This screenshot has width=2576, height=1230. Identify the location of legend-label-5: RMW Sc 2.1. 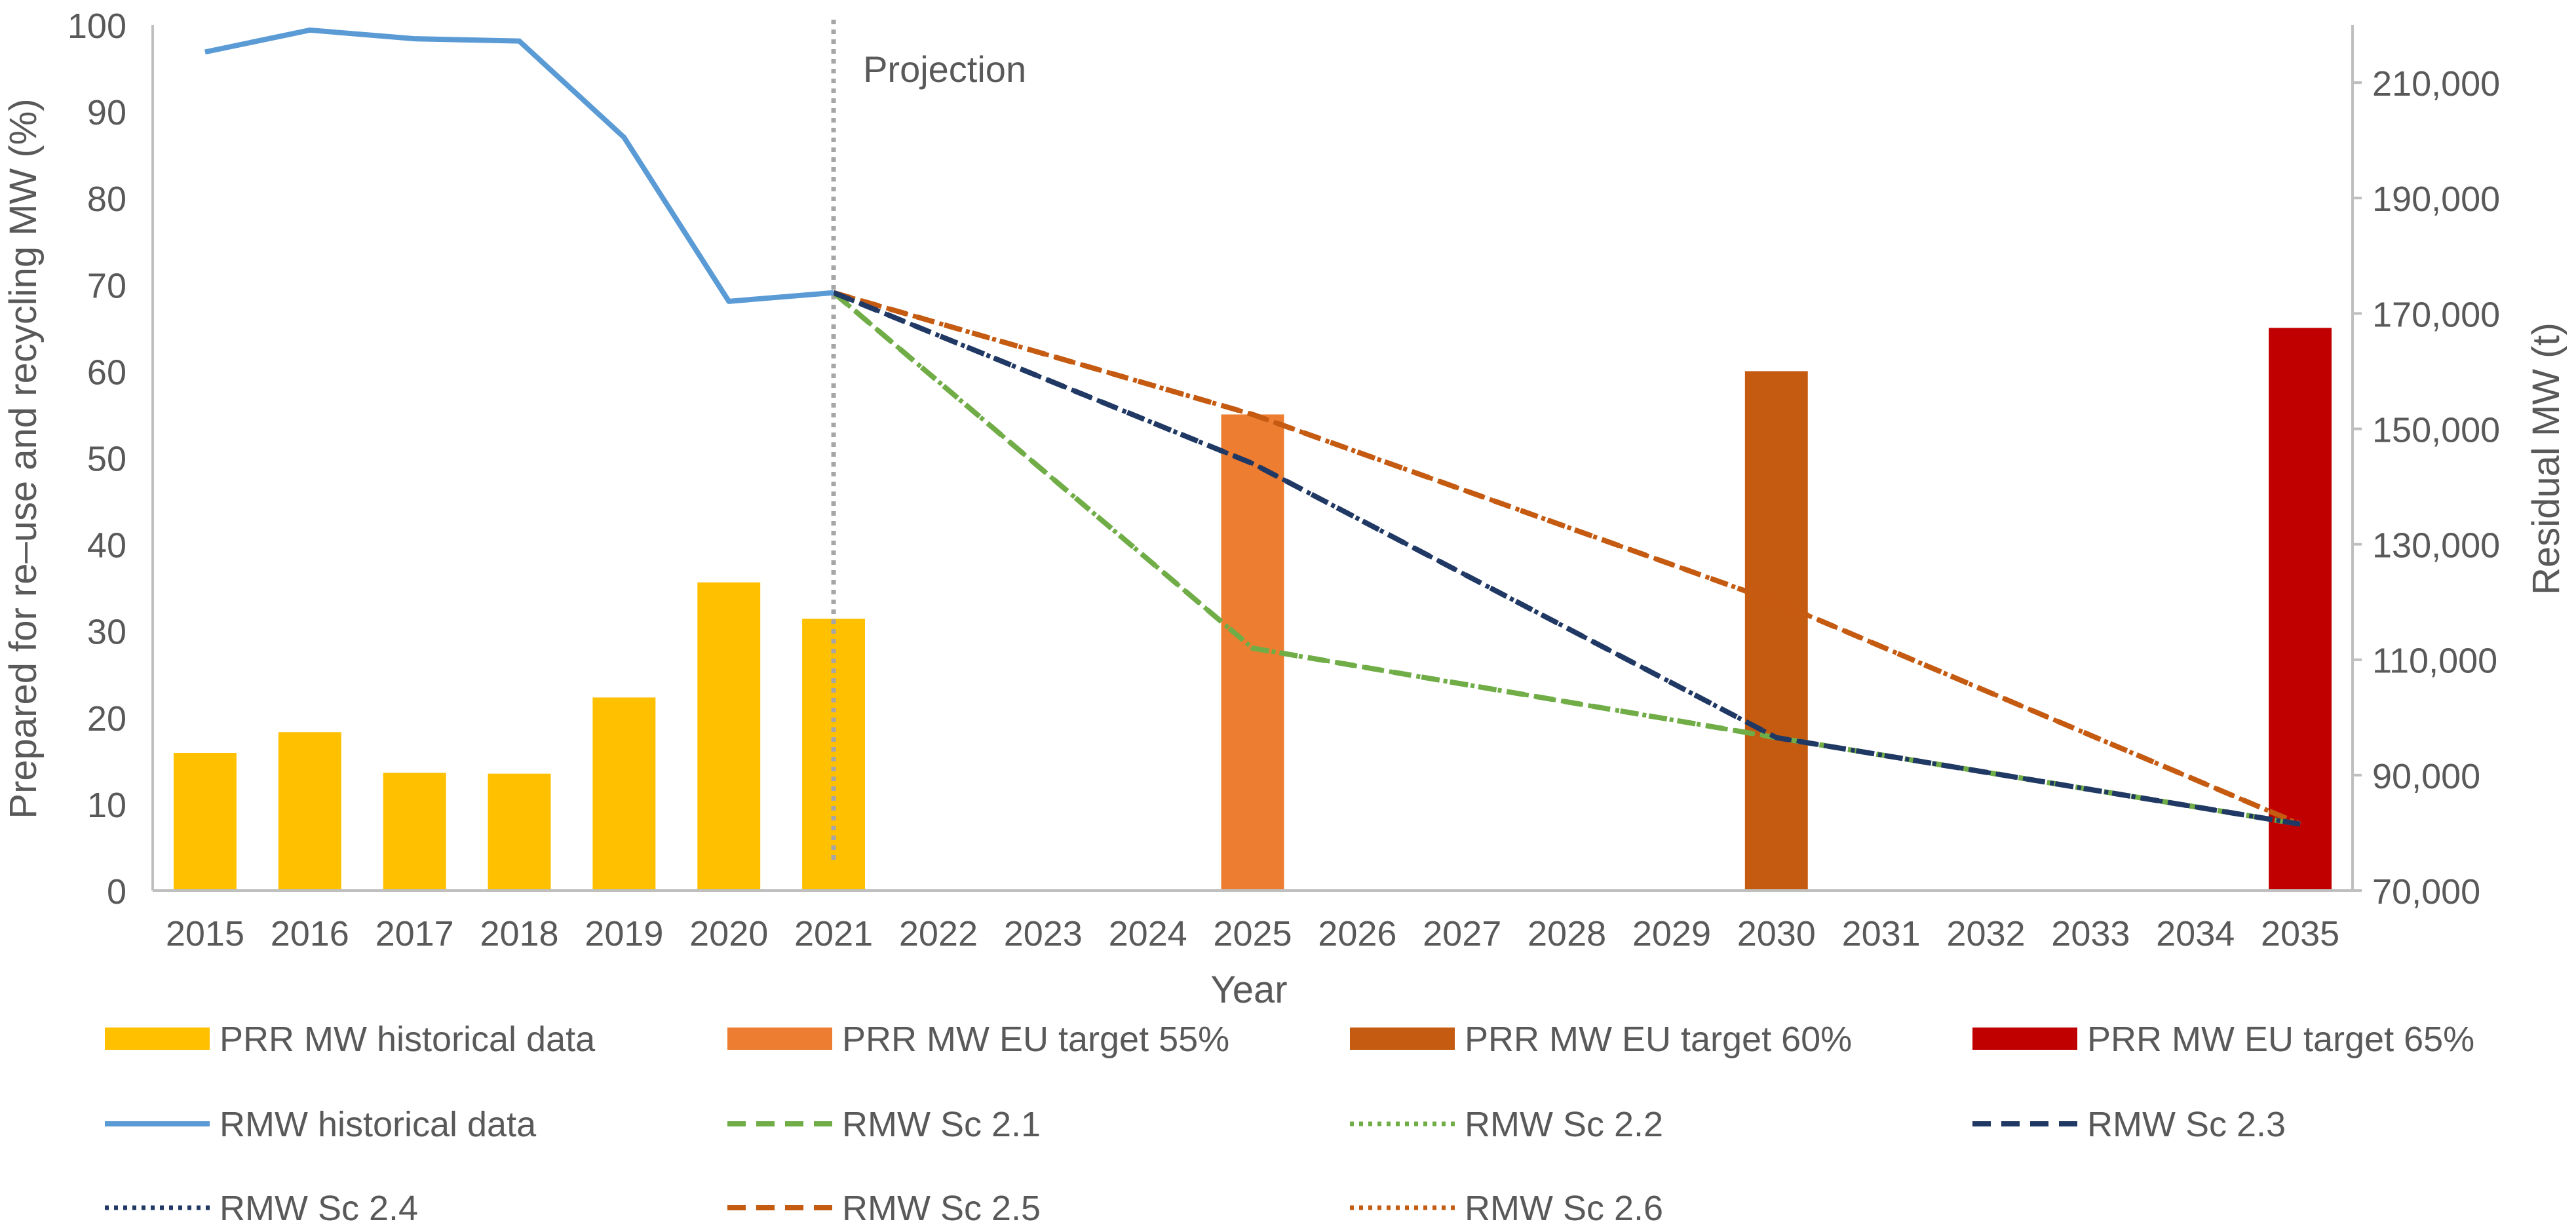
(941, 1125).